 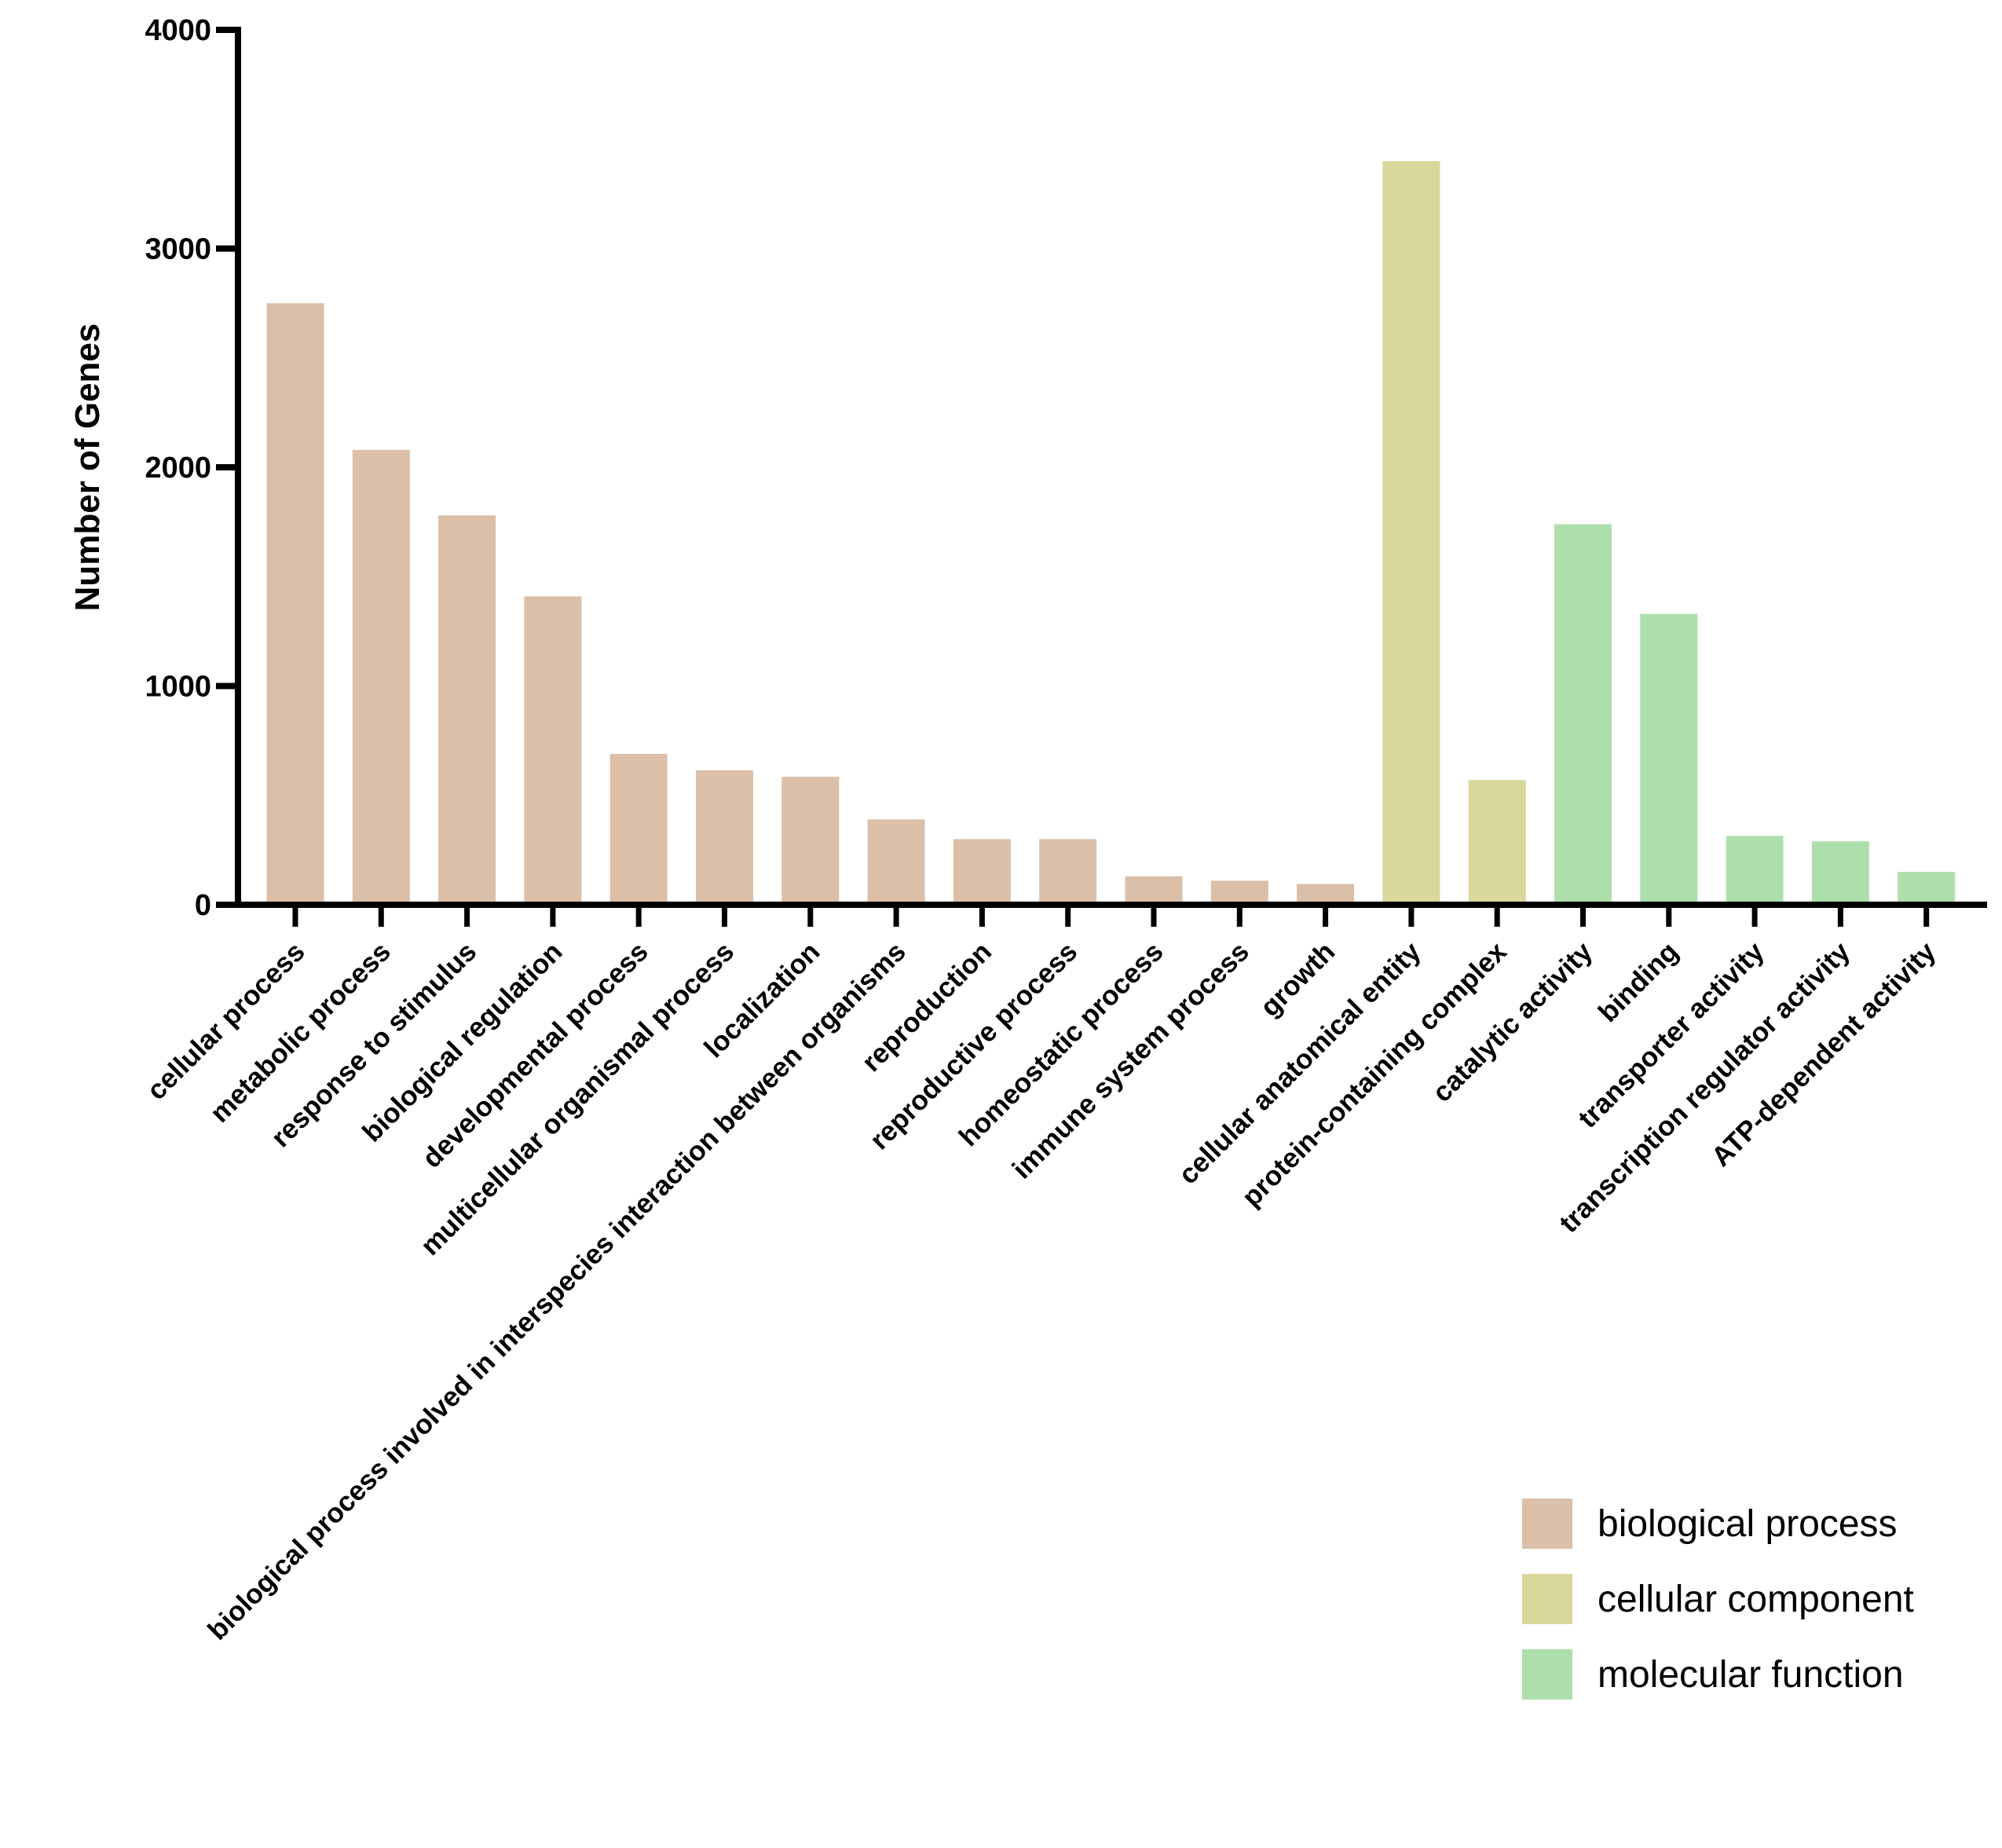 What do you see at coordinates (178, 30) in the screenshot?
I see `y-tick-label: 4000` at bounding box center [178, 30].